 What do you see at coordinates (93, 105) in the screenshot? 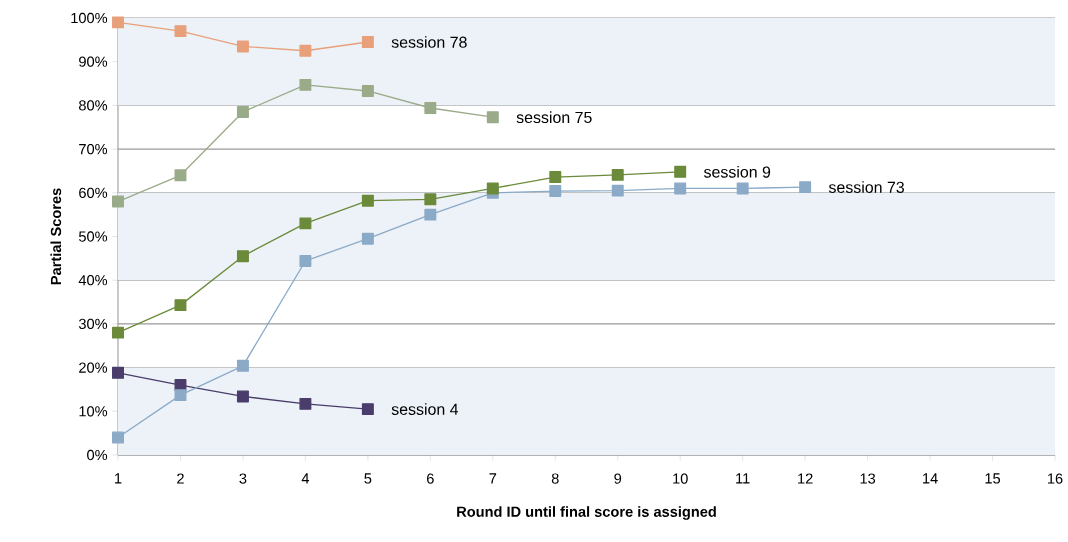
I see `y-tick-label: 80%` at bounding box center [93, 105].